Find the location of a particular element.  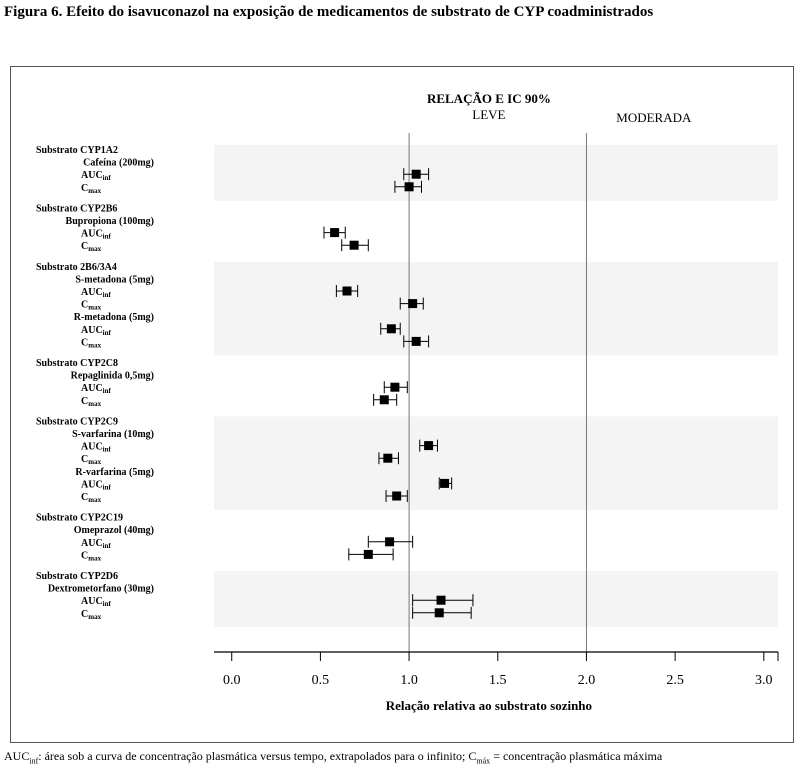

x-tick-label: 1.5 is located at coordinates (498, 680).